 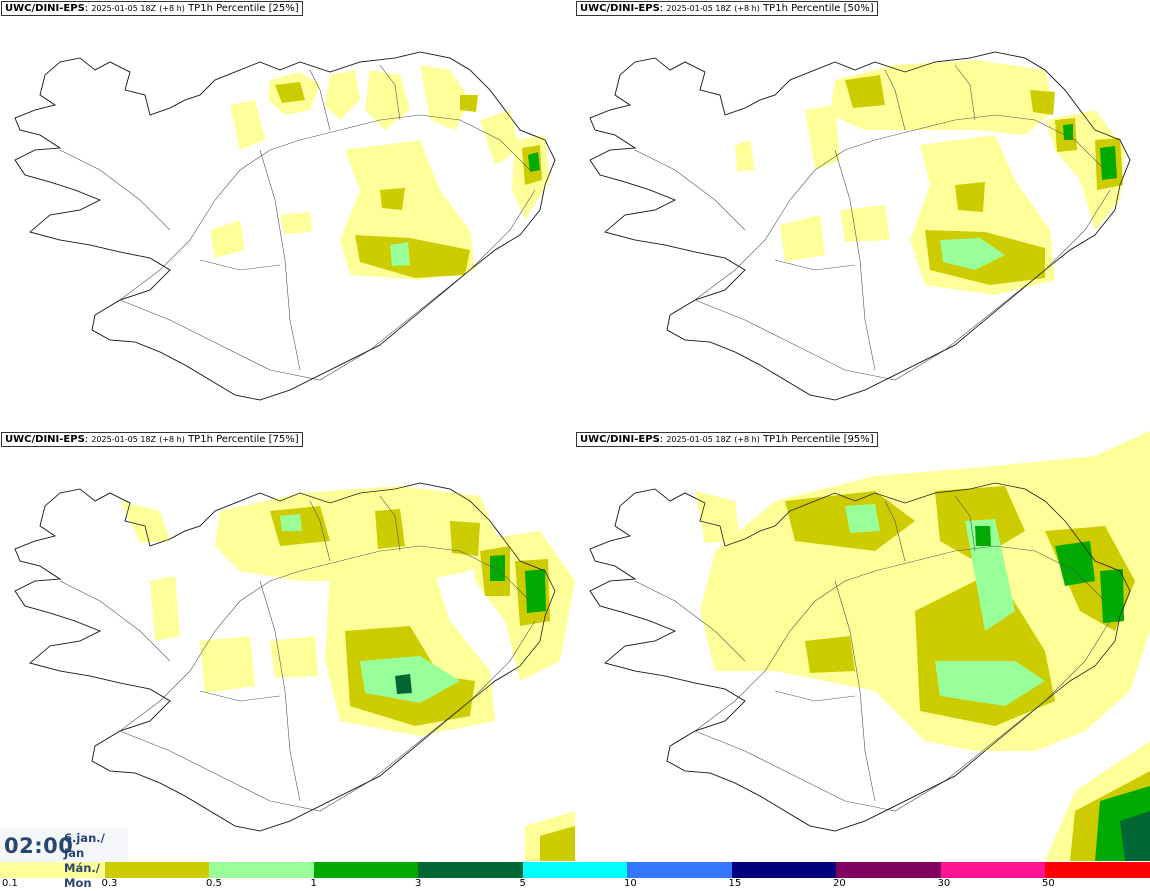 What do you see at coordinates (944, 883) in the screenshot?
I see `colorbar-tick-label: 30` at bounding box center [944, 883].